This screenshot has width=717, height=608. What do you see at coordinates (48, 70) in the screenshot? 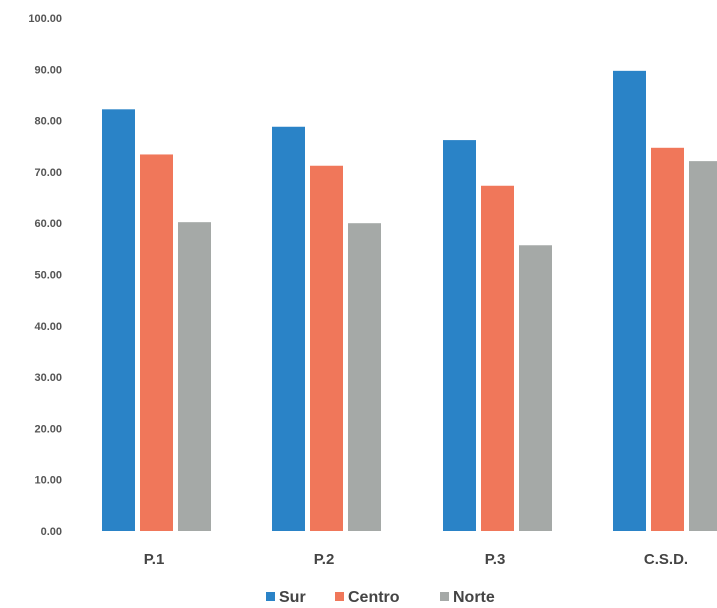
I see `y-tick-label: 90.00` at bounding box center [48, 70].